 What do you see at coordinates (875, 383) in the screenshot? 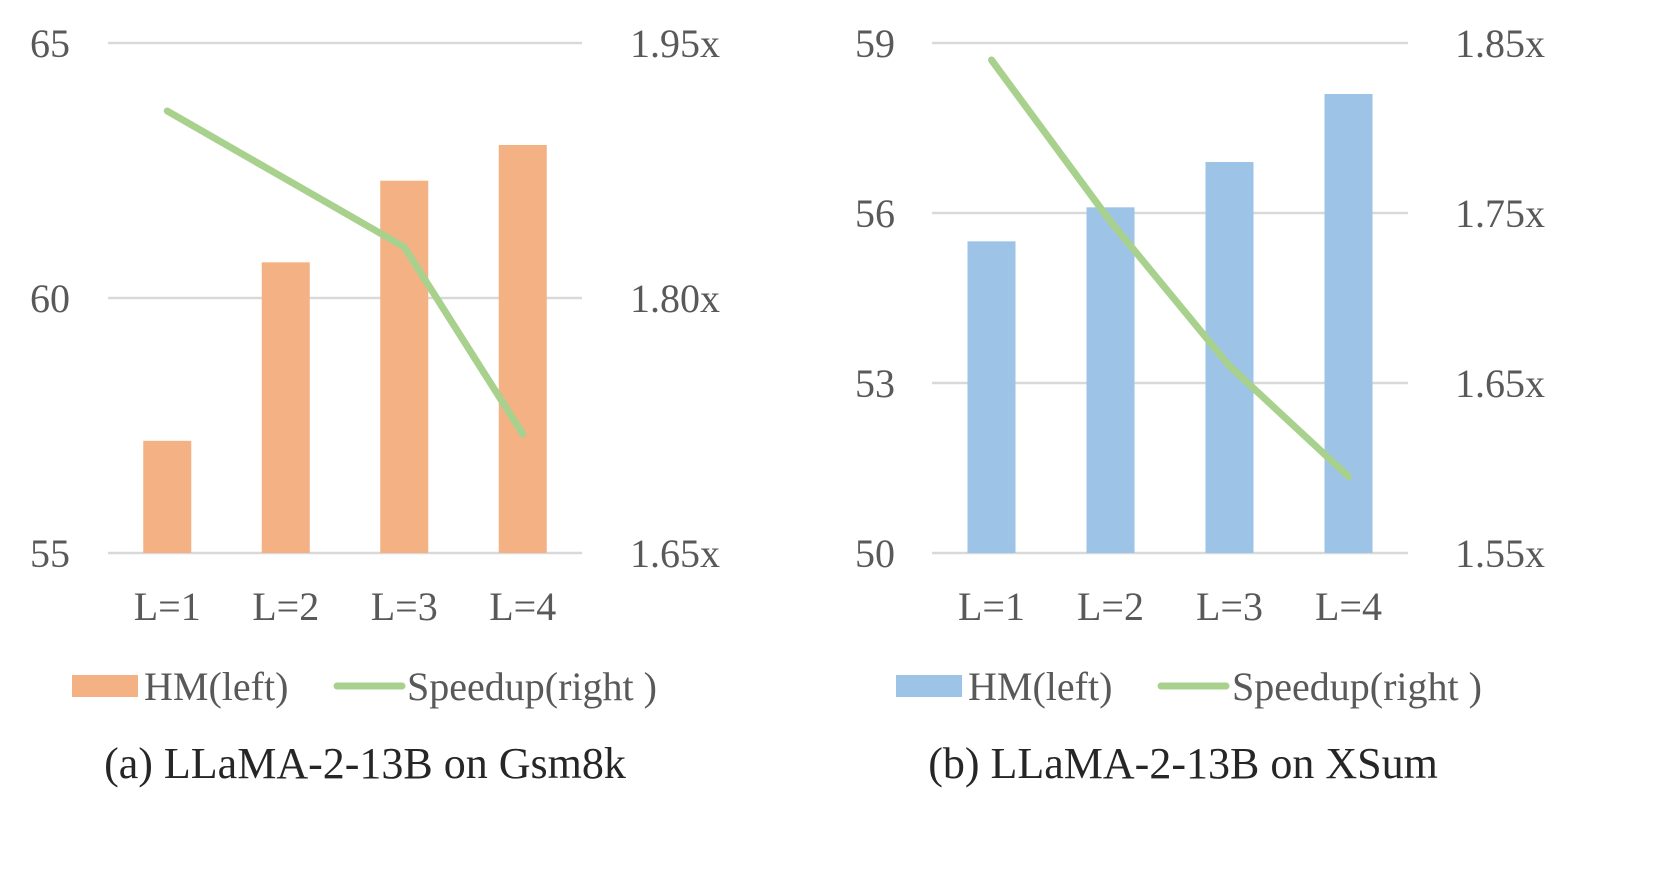
I see `left-axis-tick-label: 53` at bounding box center [875, 383].